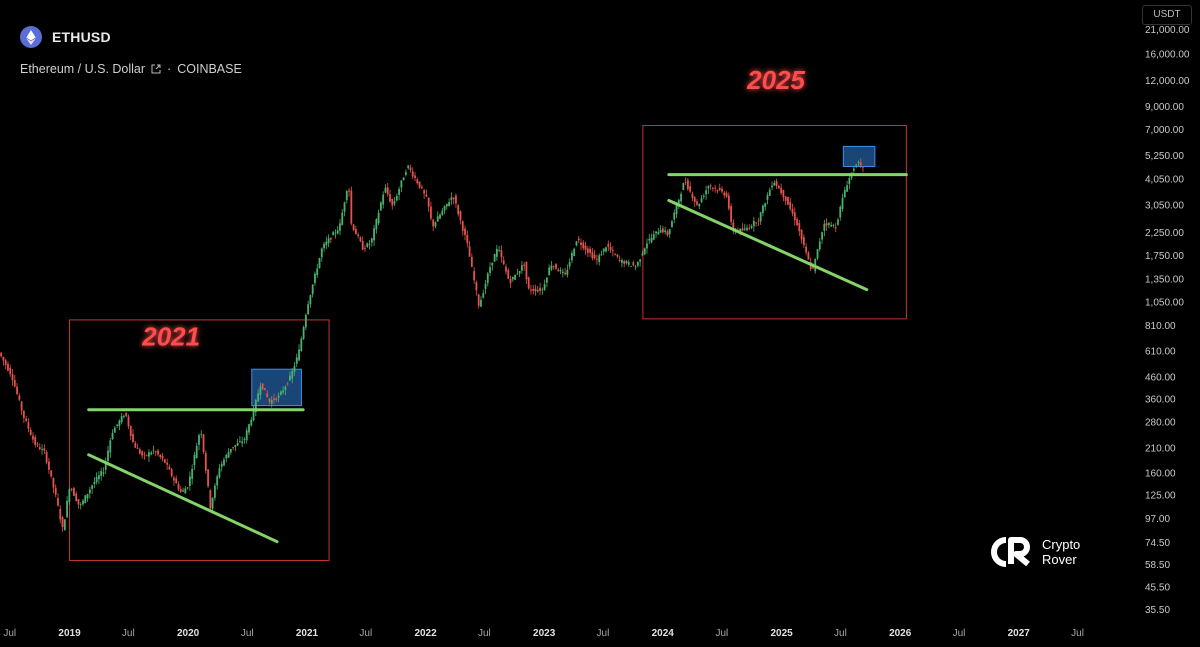 The height and width of the screenshot is (647, 1200). I want to click on symbol-name: ETHUSD, so click(81, 37).